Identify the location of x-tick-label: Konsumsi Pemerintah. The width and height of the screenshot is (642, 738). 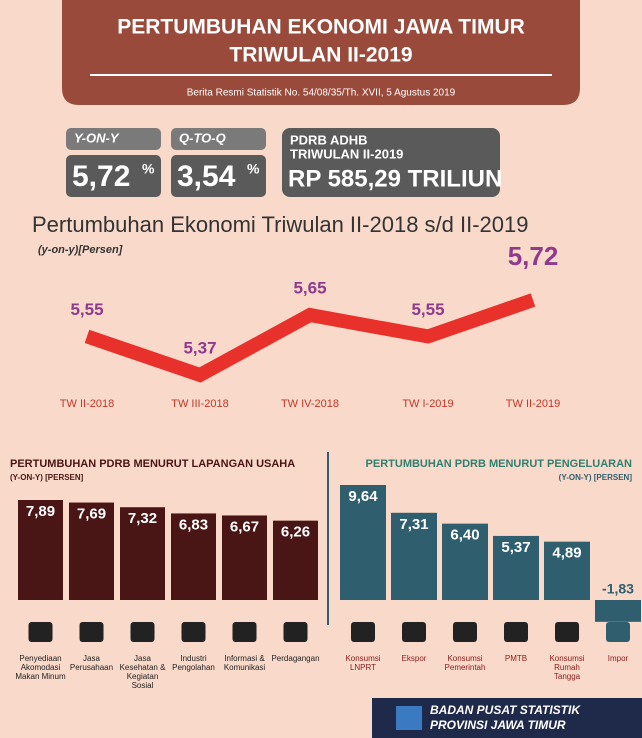
(465, 663).